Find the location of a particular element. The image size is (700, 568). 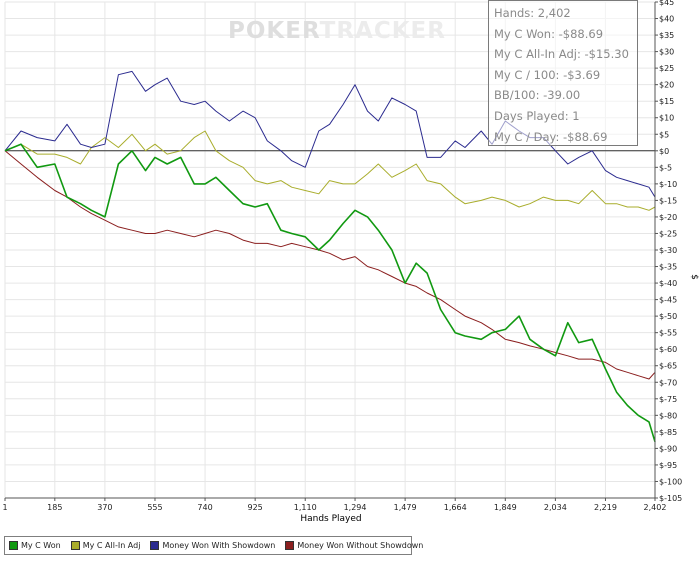

x-tick-label: 1,110 is located at coordinates (305, 507).